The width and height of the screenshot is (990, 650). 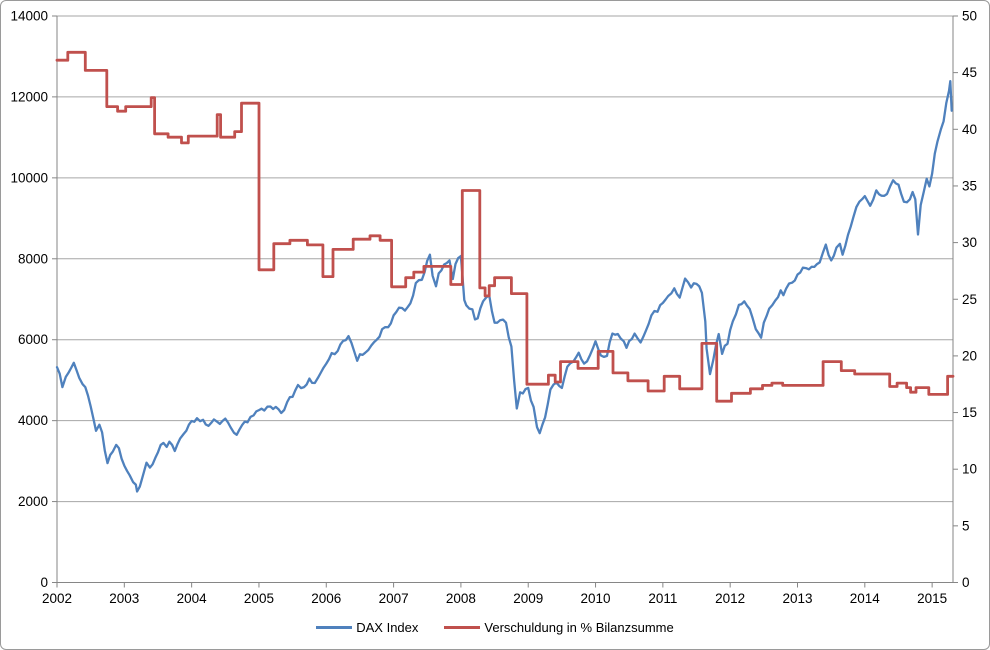 I want to click on y-axis-left-label: 6000, so click(x=33, y=339).